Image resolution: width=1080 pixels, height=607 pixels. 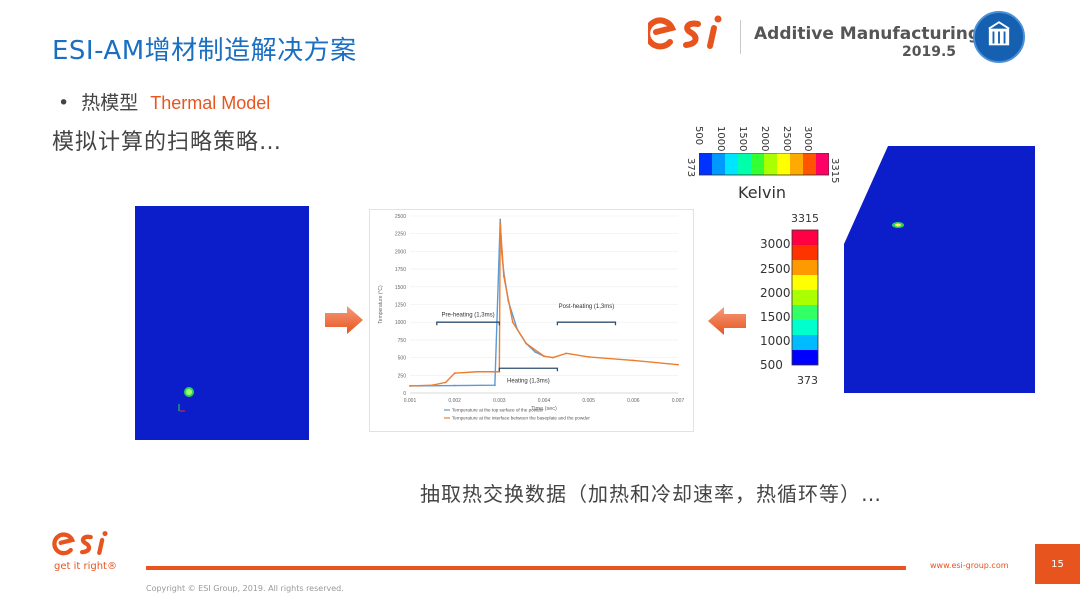 I want to click on page-number-badge: 15, so click(x=1057, y=564).